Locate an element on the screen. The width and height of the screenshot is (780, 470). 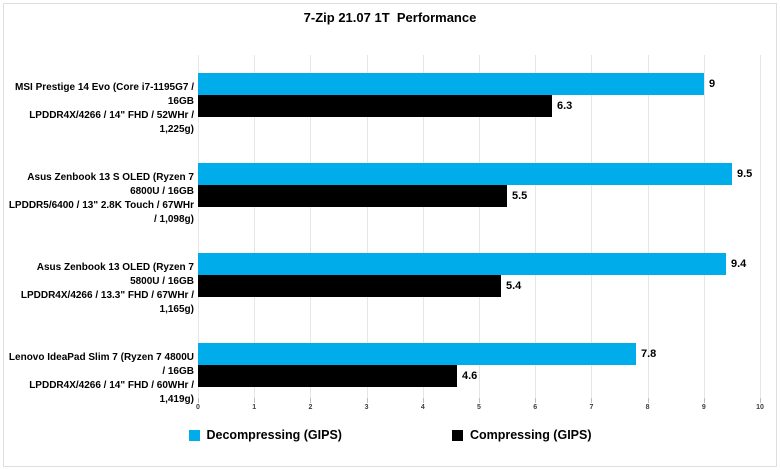
value-label: 9 is located at coordinates (712, 84).